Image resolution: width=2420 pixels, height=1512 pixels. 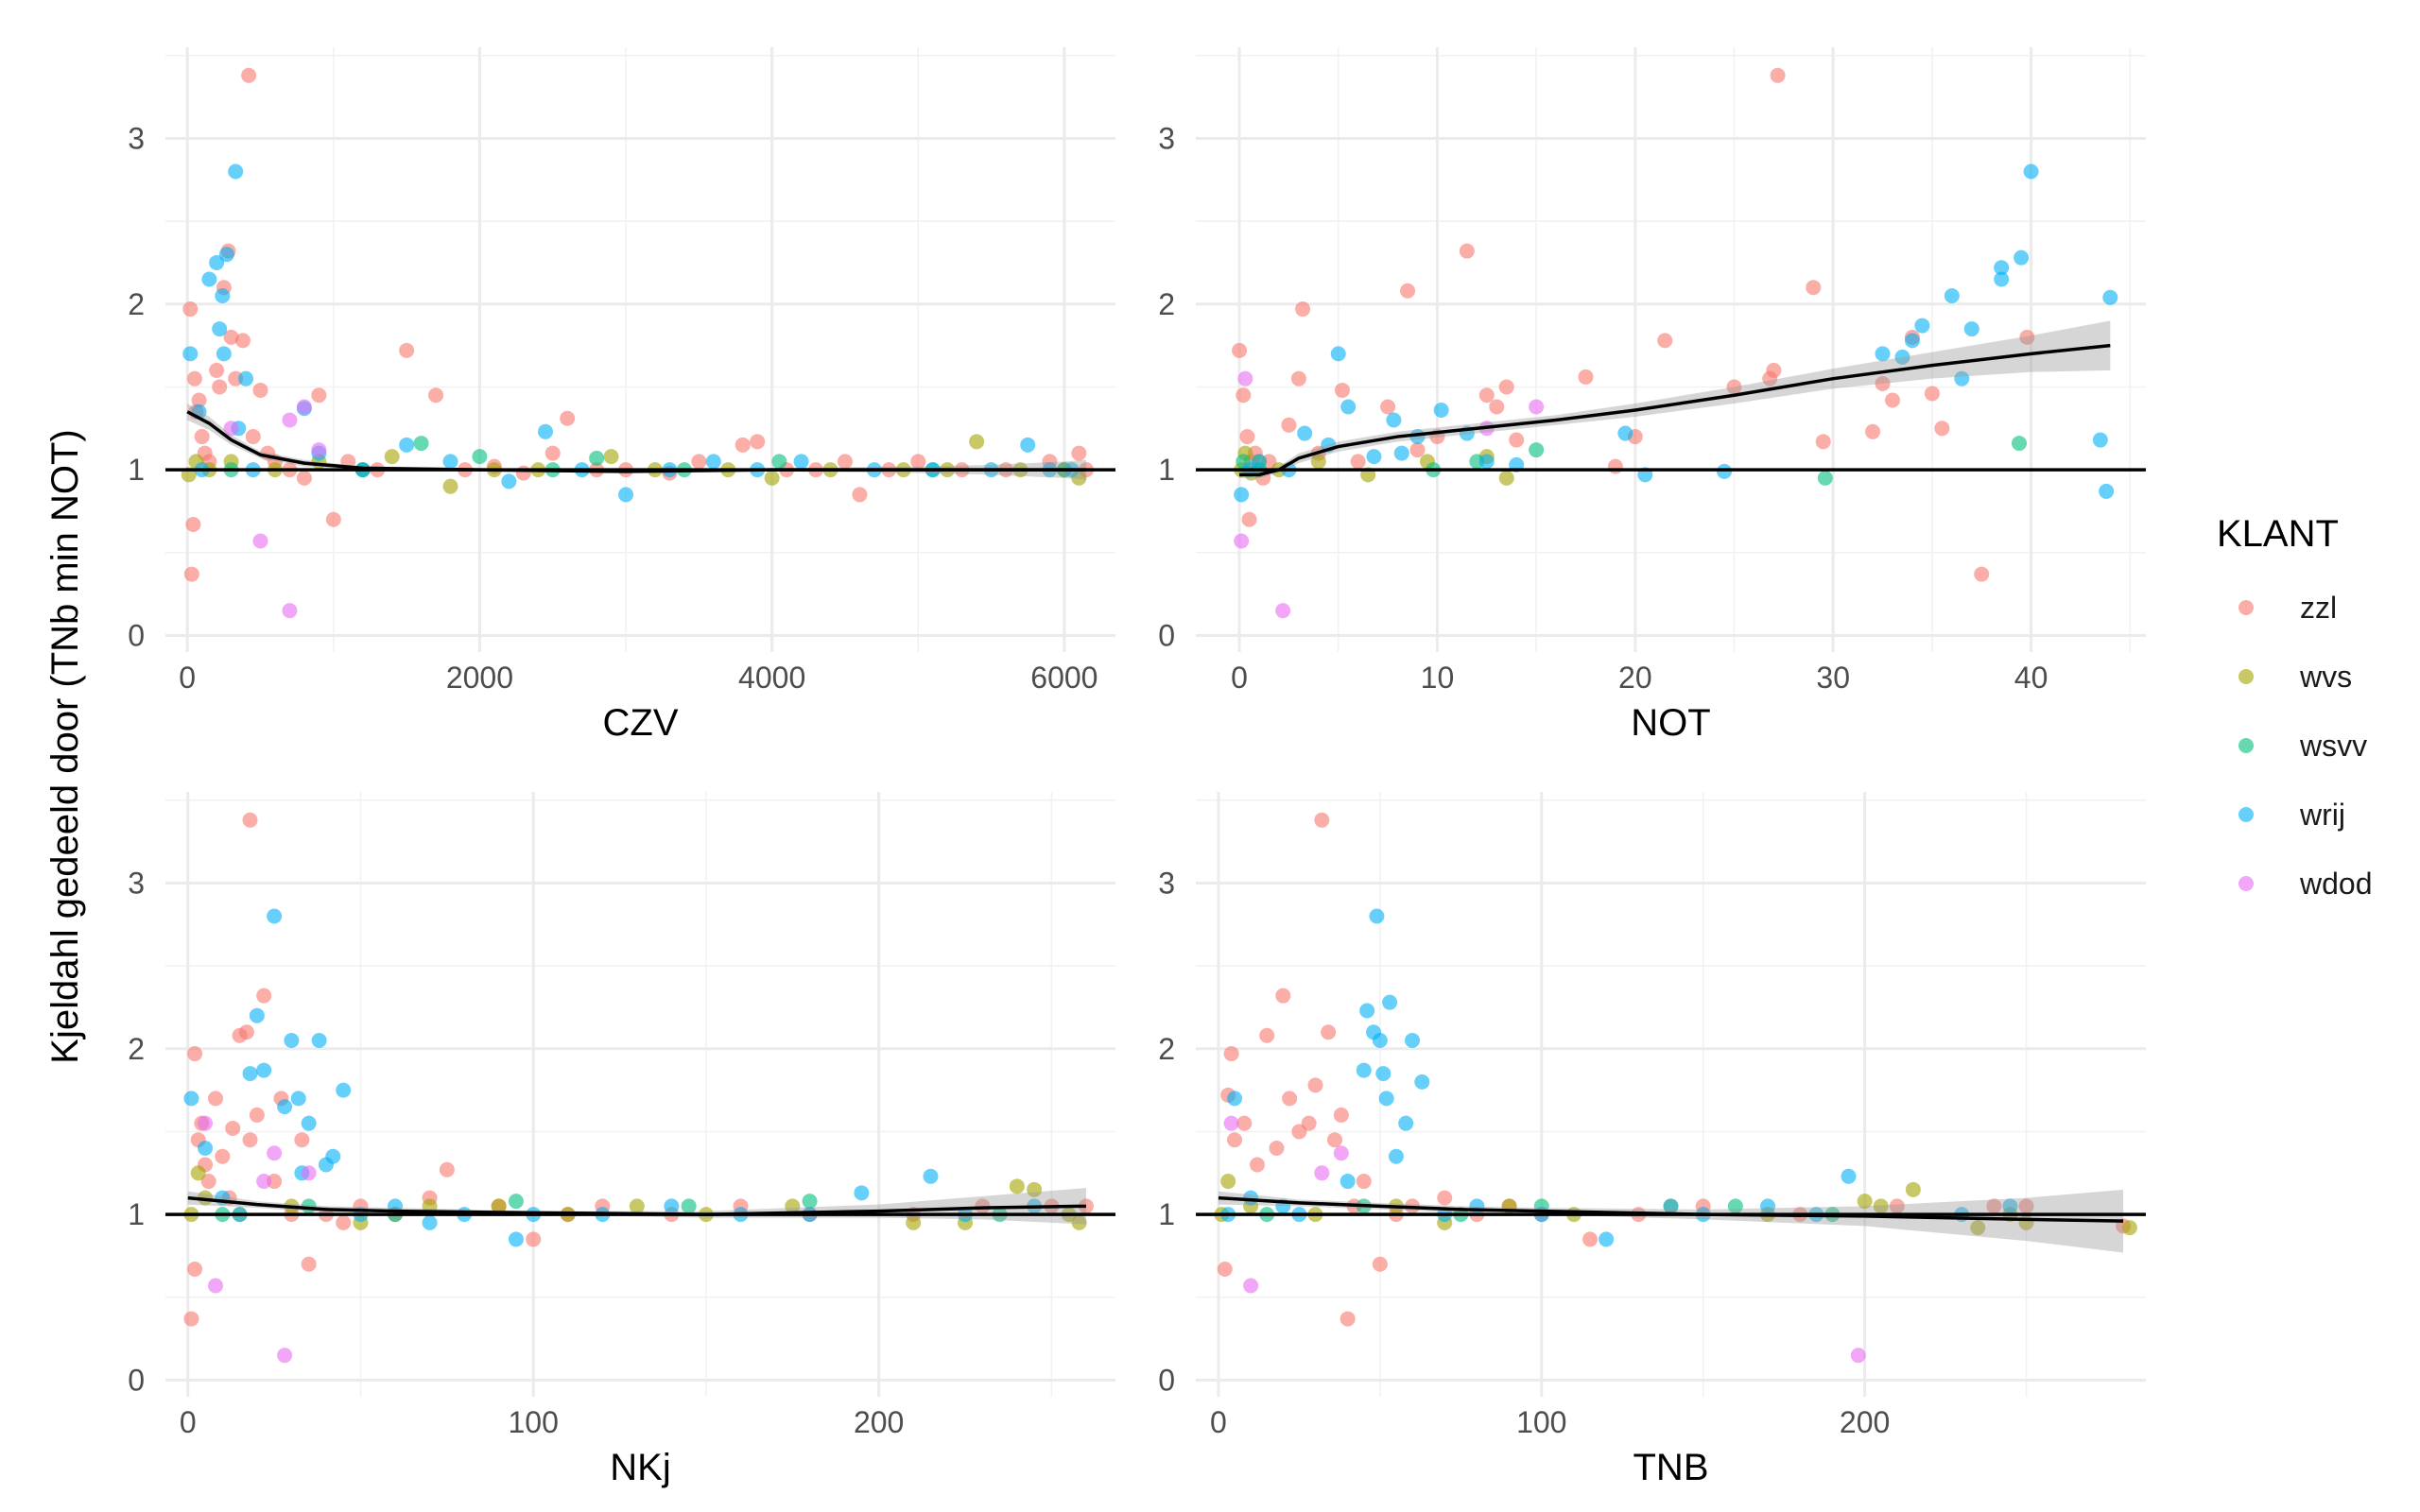 What do you see at coordinates (479, 678) in the screenshot?
I see `x-tick-label: 2000` at bounding box center [479, 678].